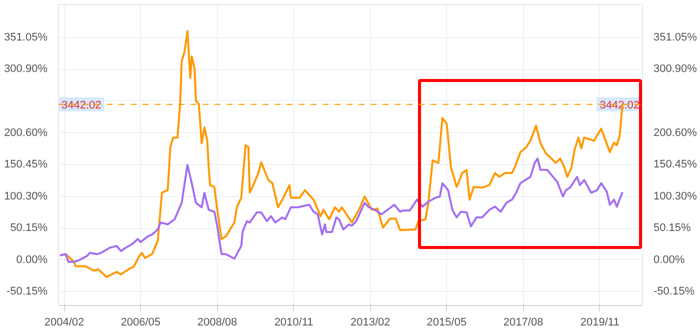  What do you see at coordinates (294, 322) in the screenshot?
I see `x-tick-label: 2010/11` at bounding box center [294, 322].